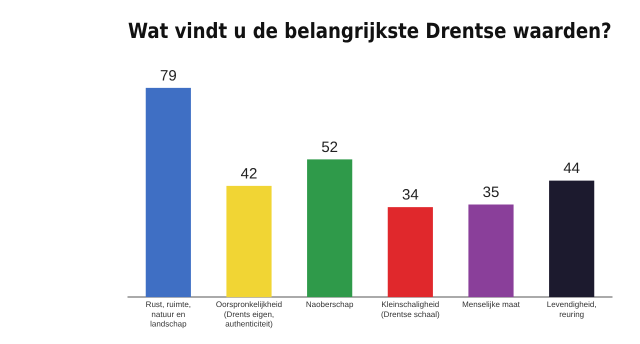  What do you see at coordinates (249, 314) in the screenshot?
I see `x-tick-label: Oorspronkelijkheid (Drents eigen, authenticiteit)` at bounding box center [249, 314].